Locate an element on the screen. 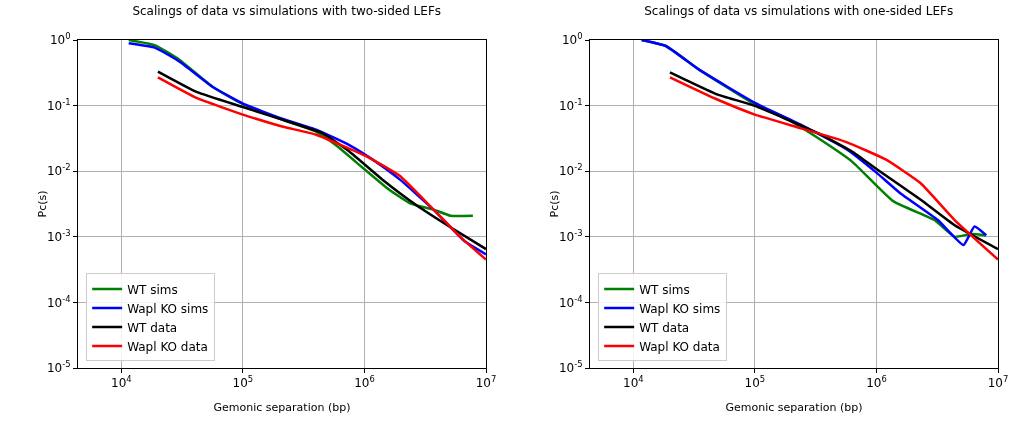 This screenshot has height=423, width=1024. chart-title: Scalings of data vs simulations with one-sided LEFs is located at coordinates (799, 10).